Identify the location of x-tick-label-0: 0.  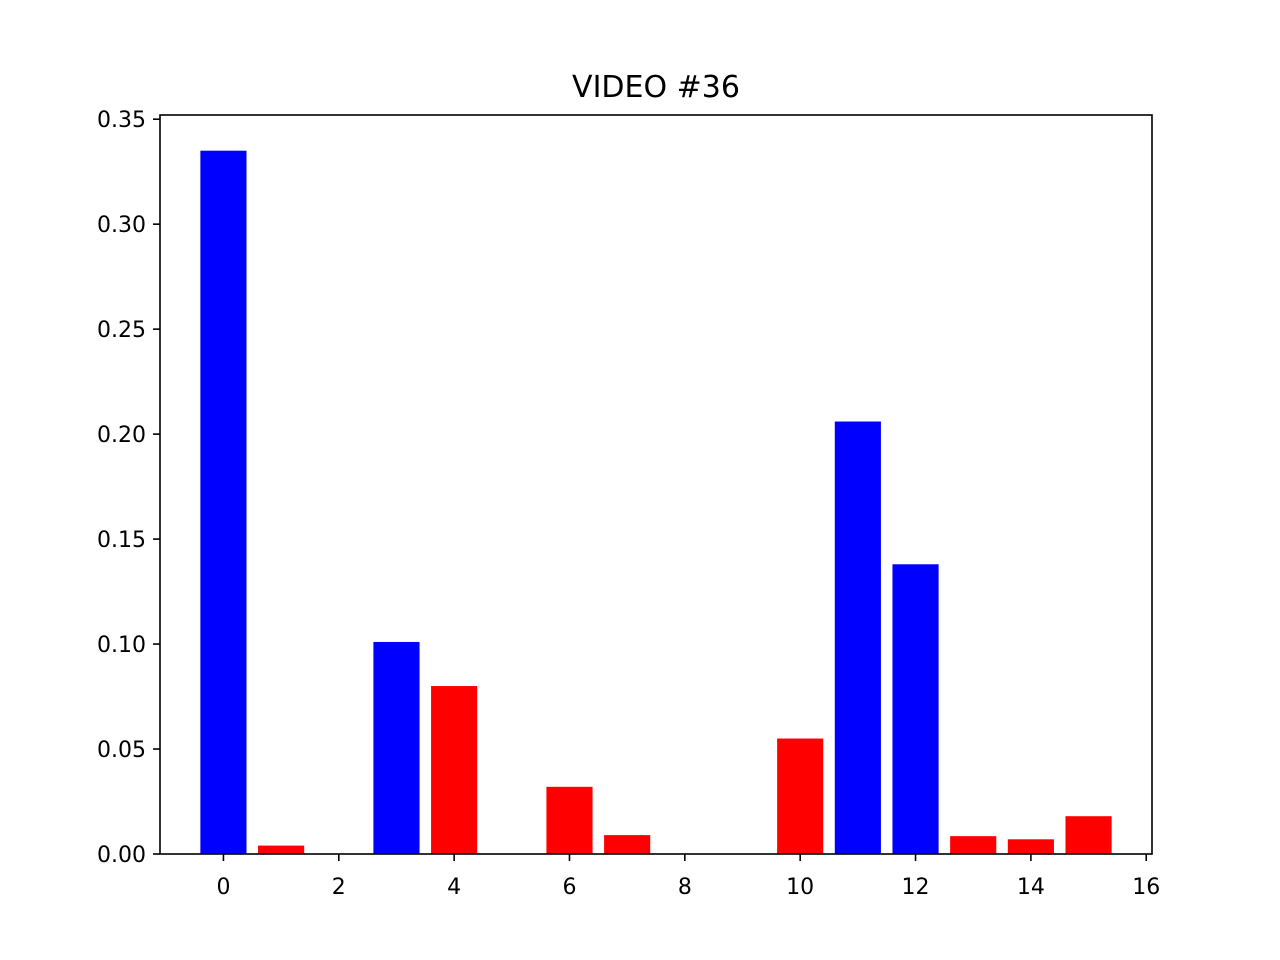
(223, 887).